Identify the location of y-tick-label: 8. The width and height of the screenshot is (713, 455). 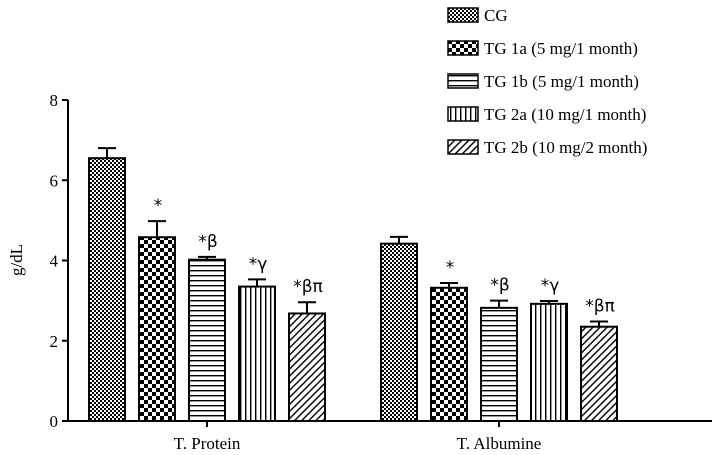
(54, 100).